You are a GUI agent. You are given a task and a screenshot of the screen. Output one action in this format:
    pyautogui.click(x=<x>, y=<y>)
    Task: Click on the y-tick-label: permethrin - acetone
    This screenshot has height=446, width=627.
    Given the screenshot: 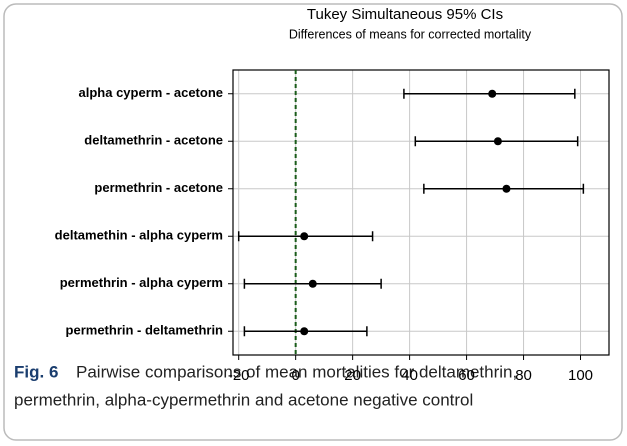 What is the action you would take?
    pyautogui.click(x=158, y=187)
    